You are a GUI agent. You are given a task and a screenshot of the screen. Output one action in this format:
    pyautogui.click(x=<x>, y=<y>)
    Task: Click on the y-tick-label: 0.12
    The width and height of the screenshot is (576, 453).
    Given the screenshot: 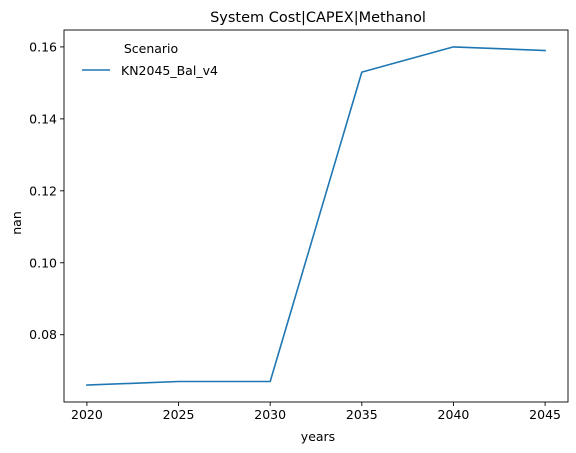 What is the action you would take?
    pyautogui.click(x=43, y=190)
    